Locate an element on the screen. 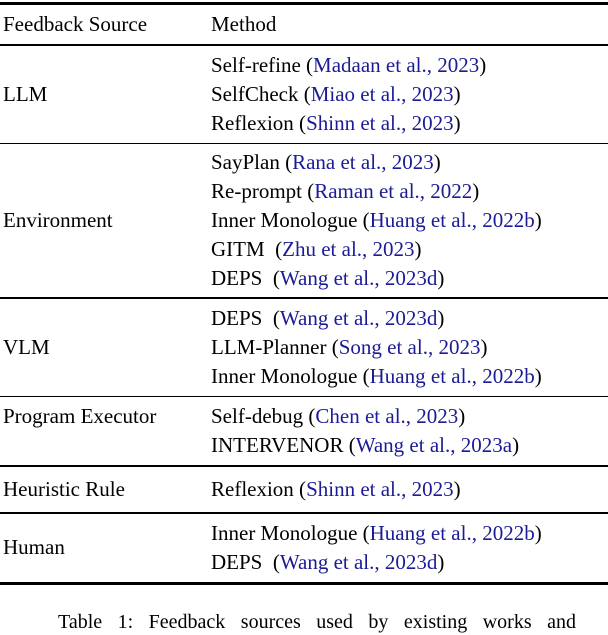 The image size is (608, 635). method-line: Re-prompt (Raman et al., 2022) is located at coordinates (409, 191).